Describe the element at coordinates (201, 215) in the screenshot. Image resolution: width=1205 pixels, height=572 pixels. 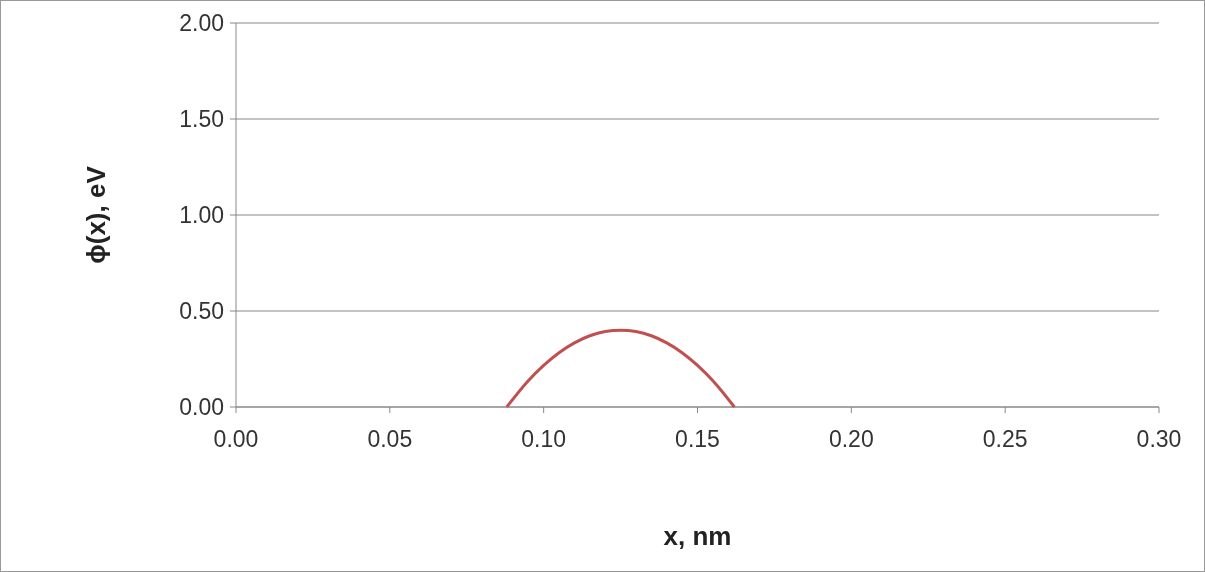
I see `y-tick-label: 1.00` at that location.